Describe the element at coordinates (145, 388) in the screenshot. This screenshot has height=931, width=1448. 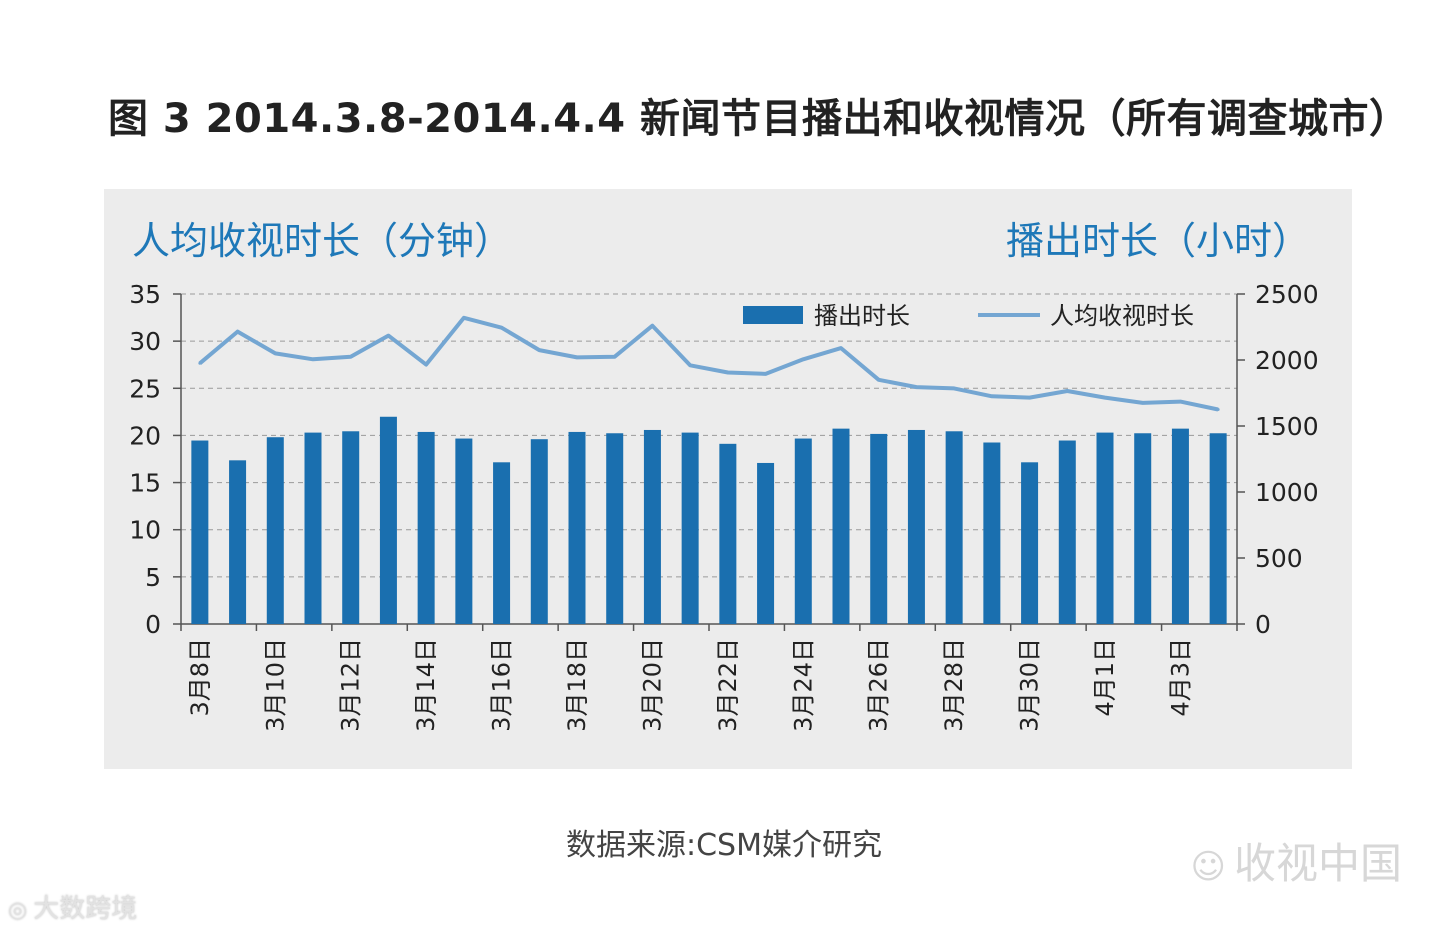
I see `left-tick-label: 25` at that location.